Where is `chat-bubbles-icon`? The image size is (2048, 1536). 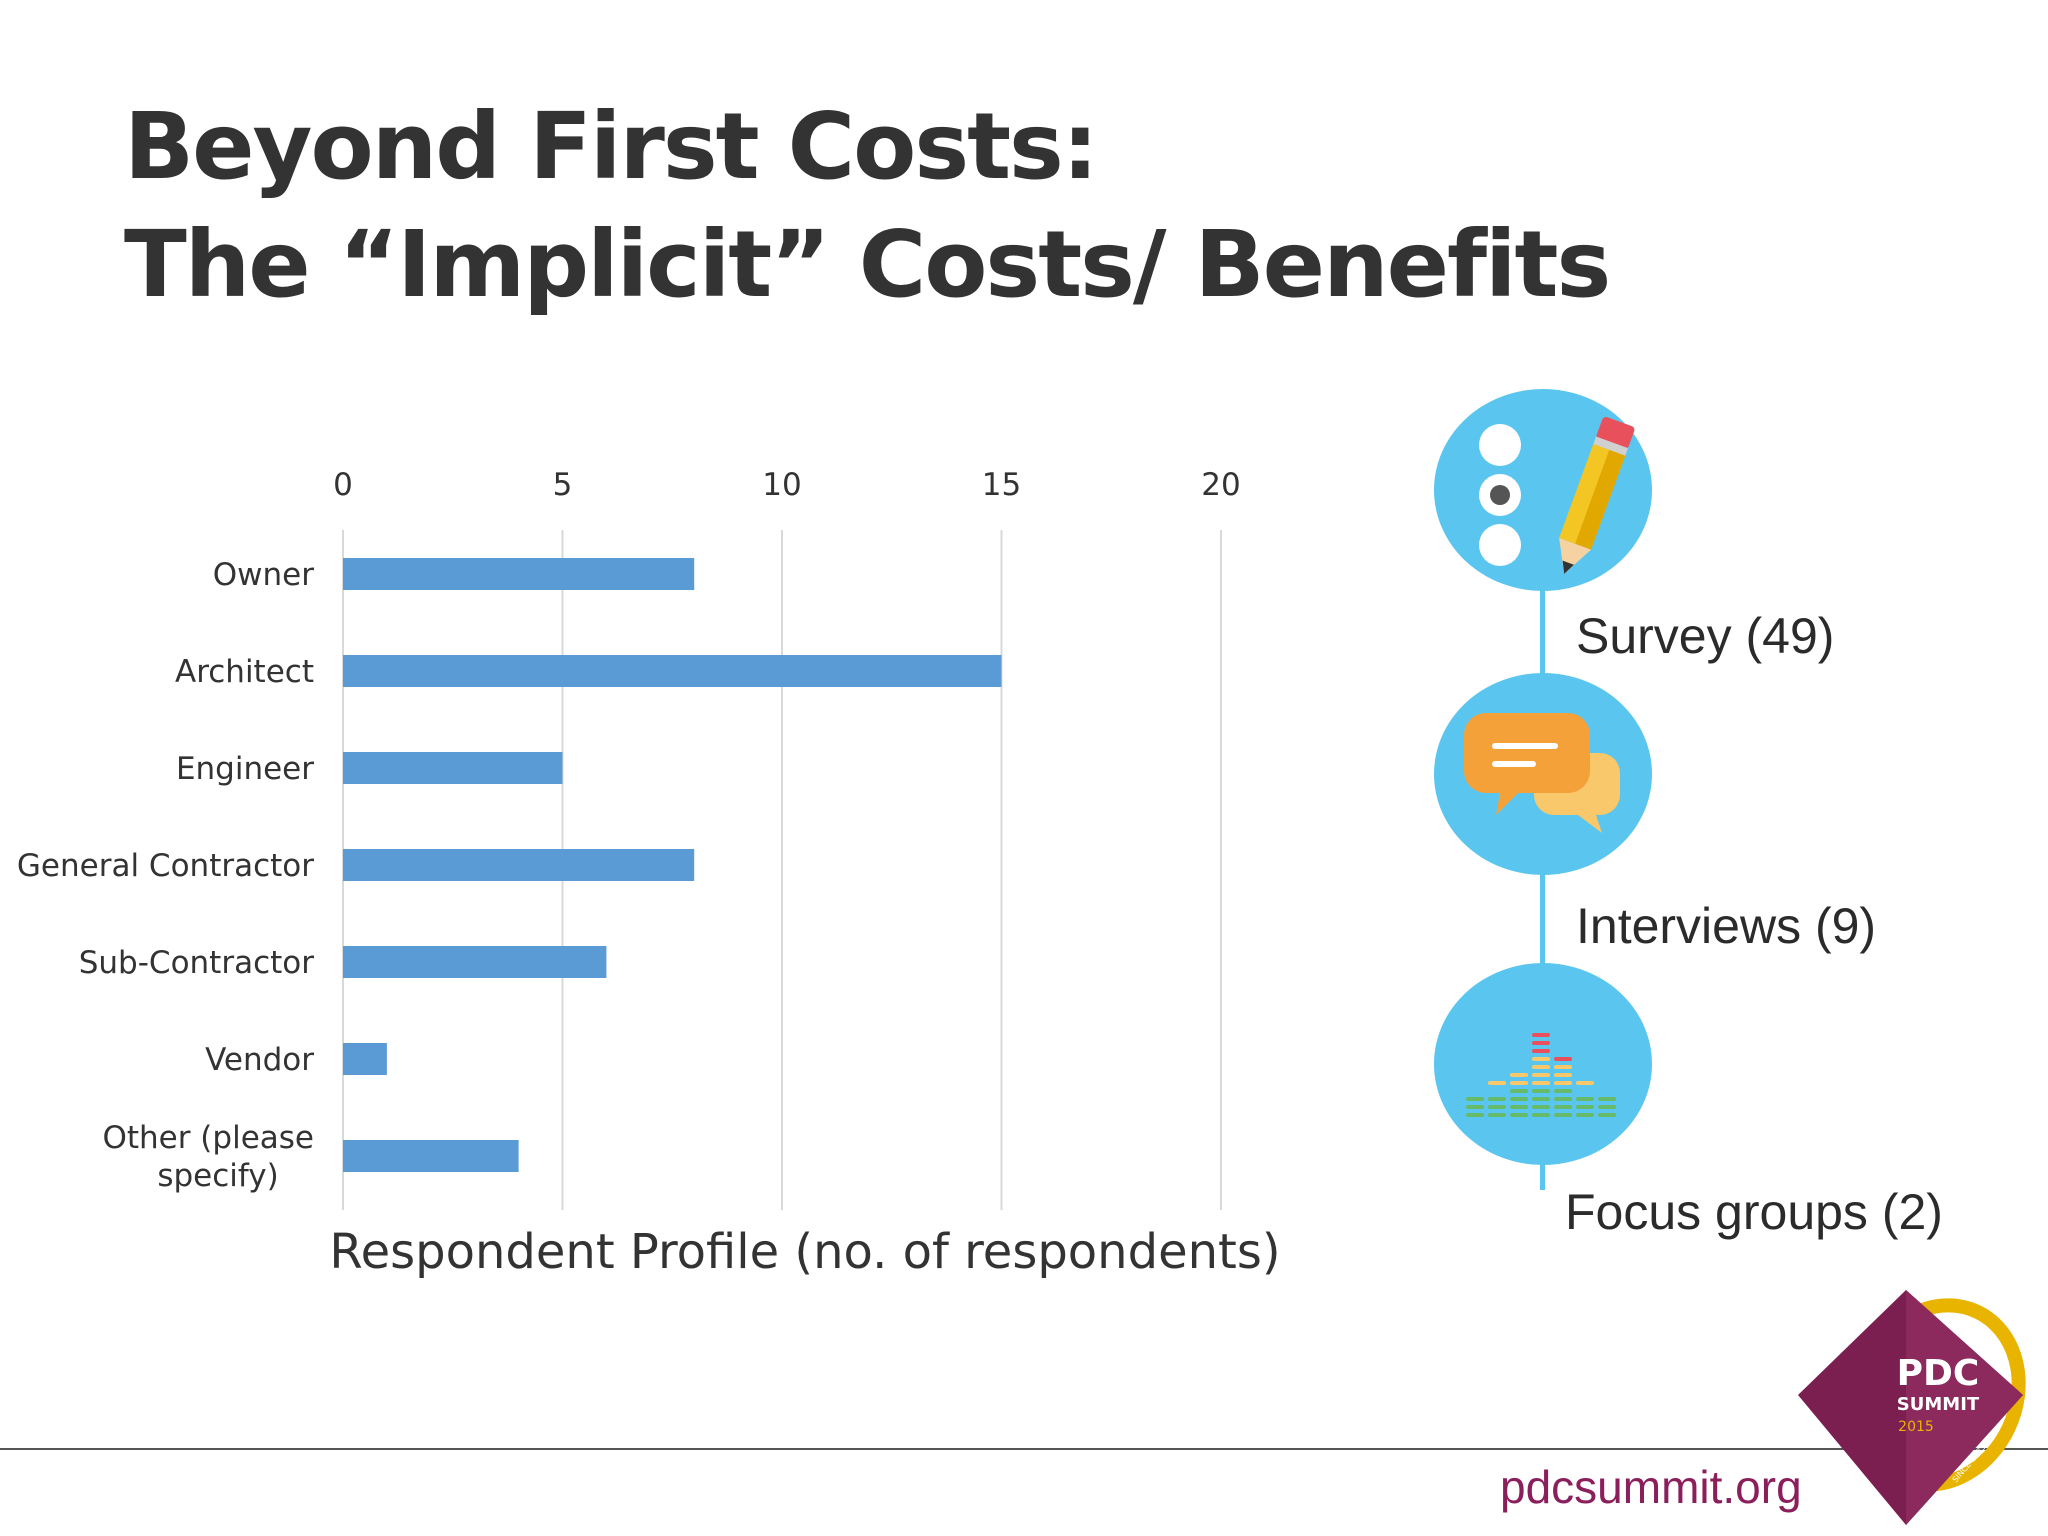 chat-bubbles-icon is located at coordinates (1543, 774).